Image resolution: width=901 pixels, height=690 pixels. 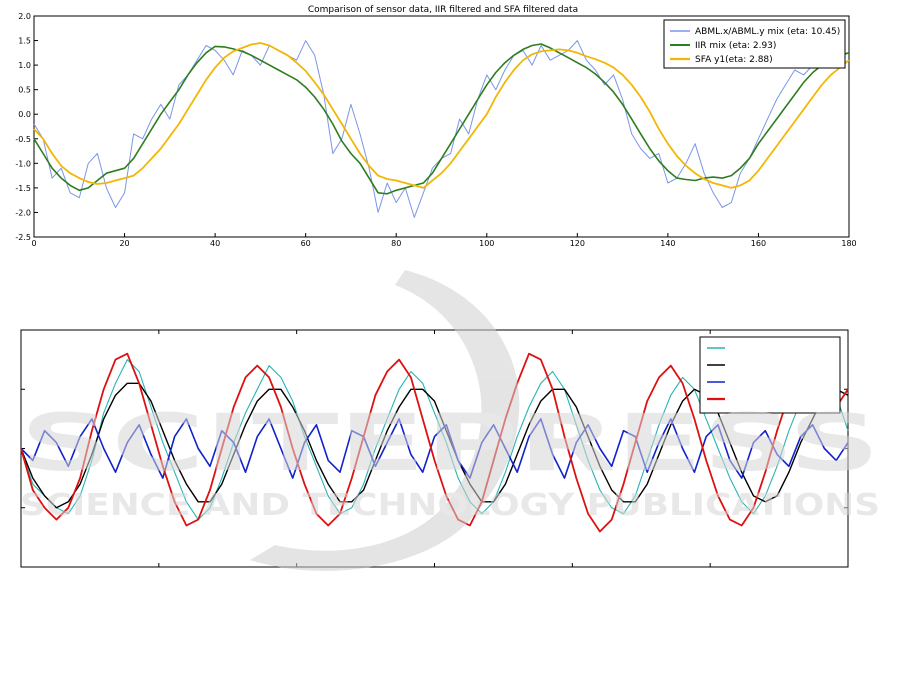 I want to click on legend-label: ABML.x/ABML.y mix (eta: 10.45), so click(x=767, y=32).